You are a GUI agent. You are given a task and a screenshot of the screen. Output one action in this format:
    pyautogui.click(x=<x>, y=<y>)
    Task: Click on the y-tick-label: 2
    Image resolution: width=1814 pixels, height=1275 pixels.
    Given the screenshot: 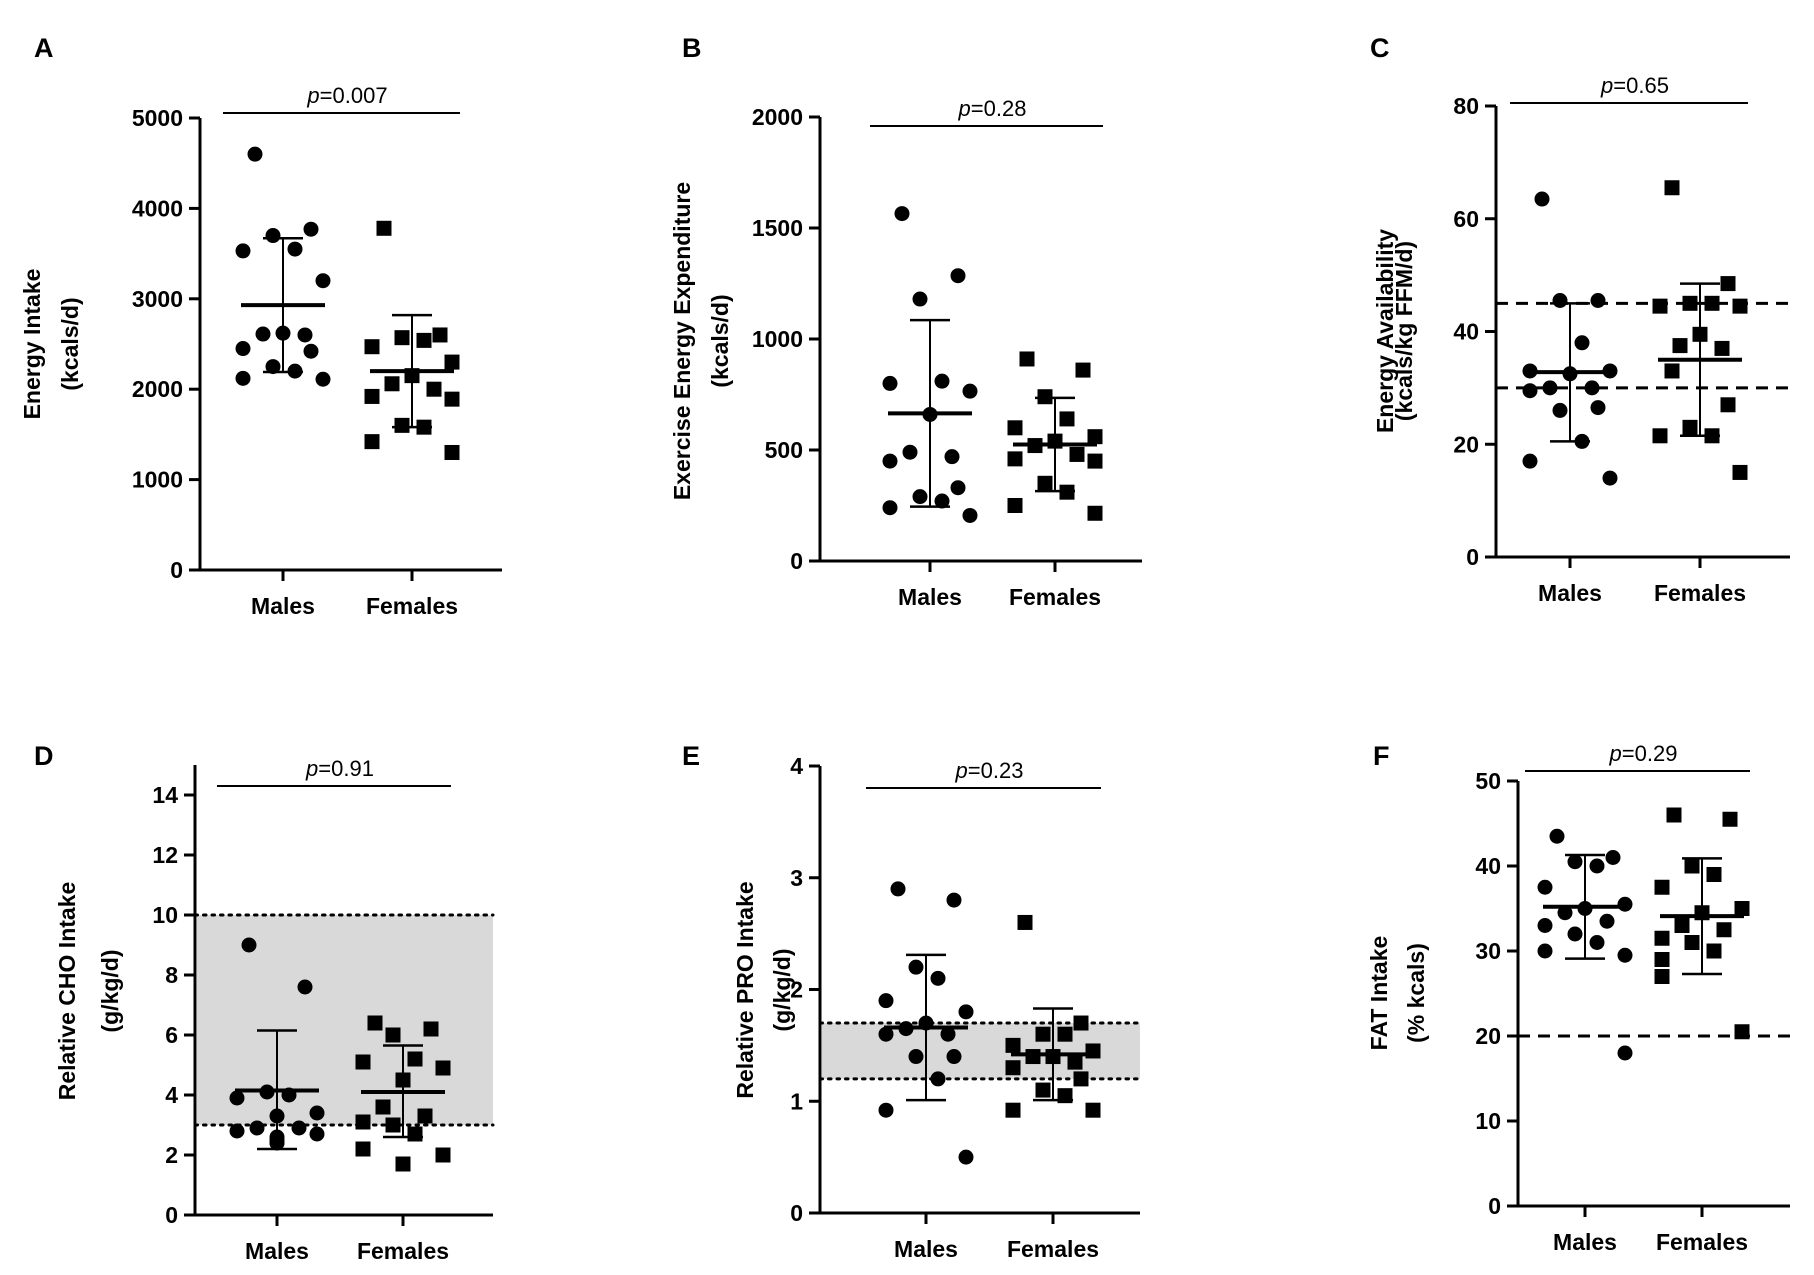 What is the action you would take?
    pyautogui.click(x=171, y=1155)
    